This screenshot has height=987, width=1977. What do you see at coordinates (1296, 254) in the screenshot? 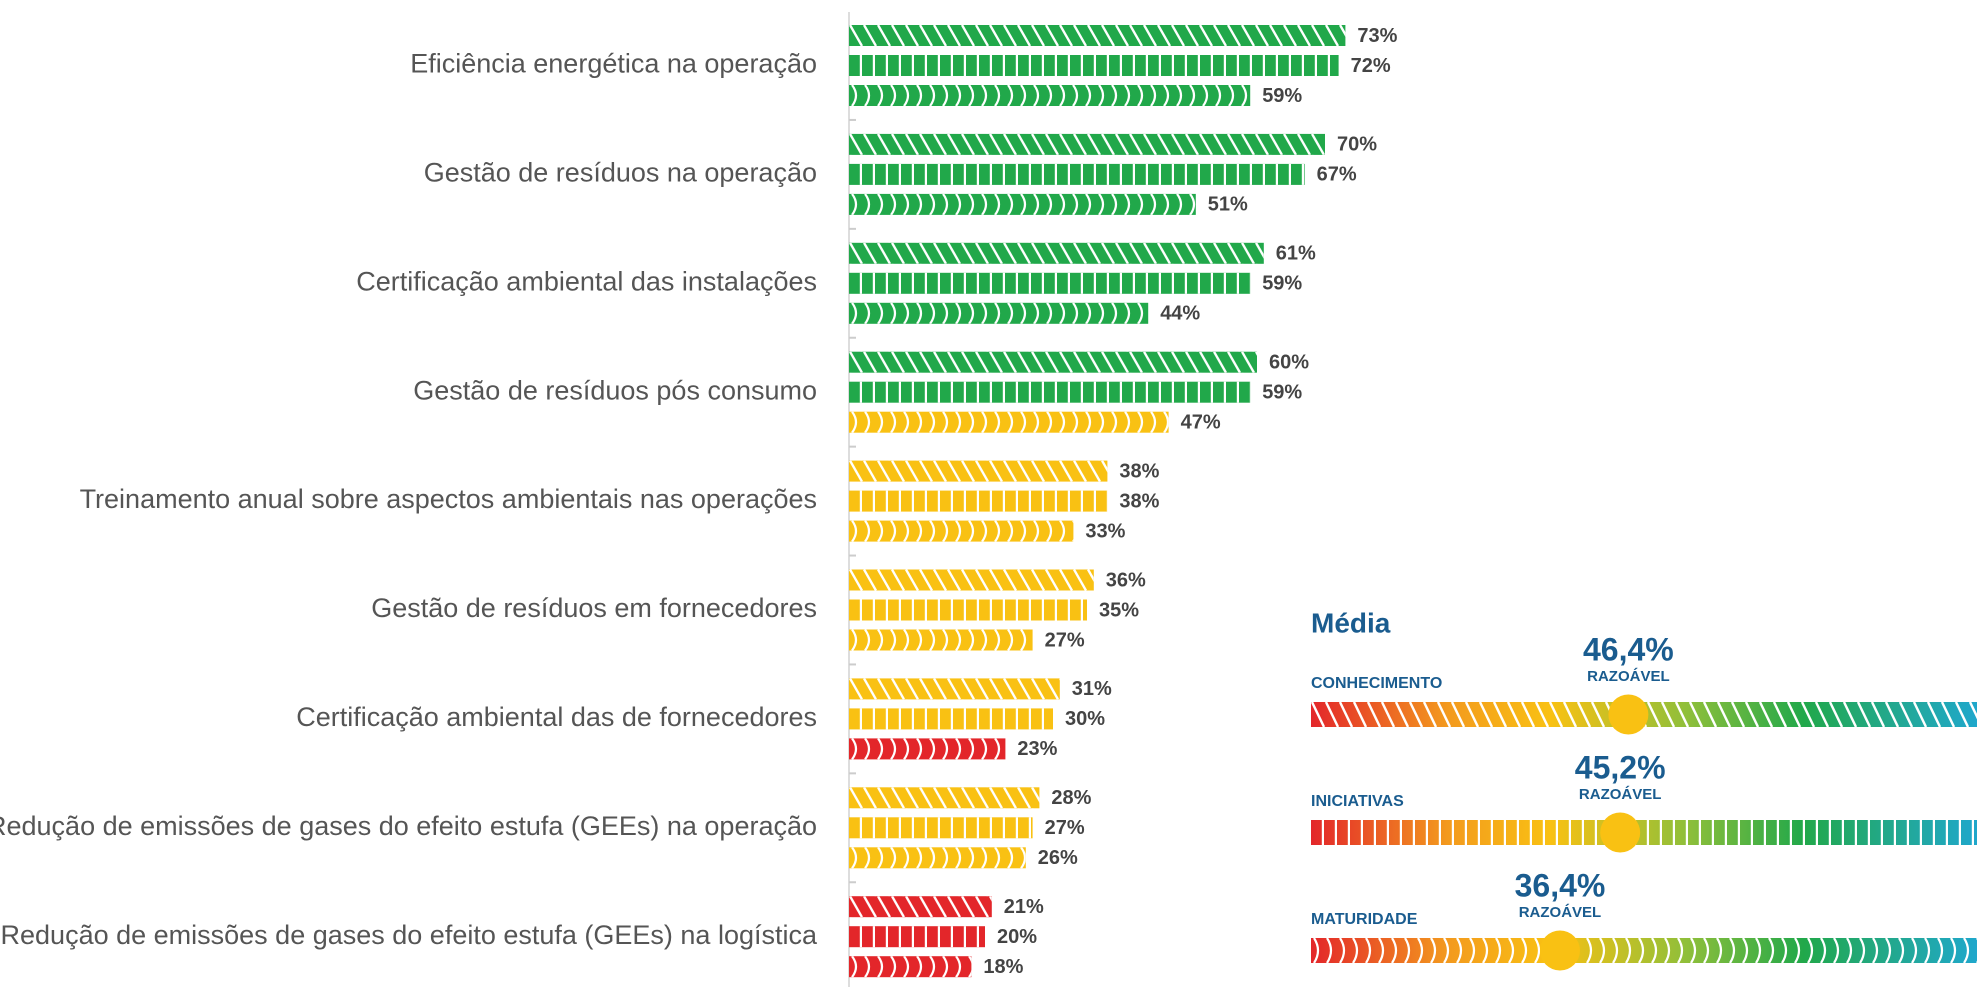
I see `value-label: 61%` at bounding box center [1296, 254].